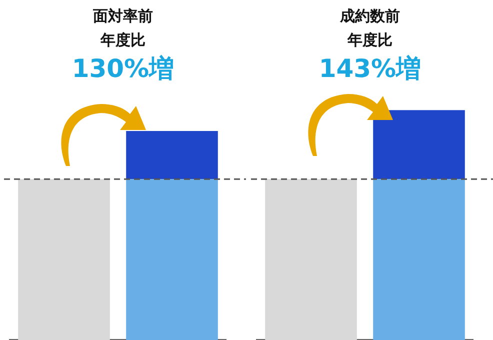  What do you see at coordinates (370, 69) in the screenshot?
I see `chart-subtitle: 143%増` at bounding box center [370, 69].